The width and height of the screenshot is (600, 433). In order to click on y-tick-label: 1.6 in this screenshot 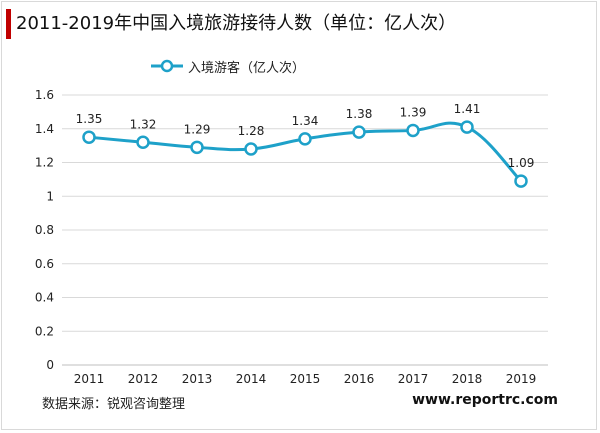, I will do `click(44, 95)`.